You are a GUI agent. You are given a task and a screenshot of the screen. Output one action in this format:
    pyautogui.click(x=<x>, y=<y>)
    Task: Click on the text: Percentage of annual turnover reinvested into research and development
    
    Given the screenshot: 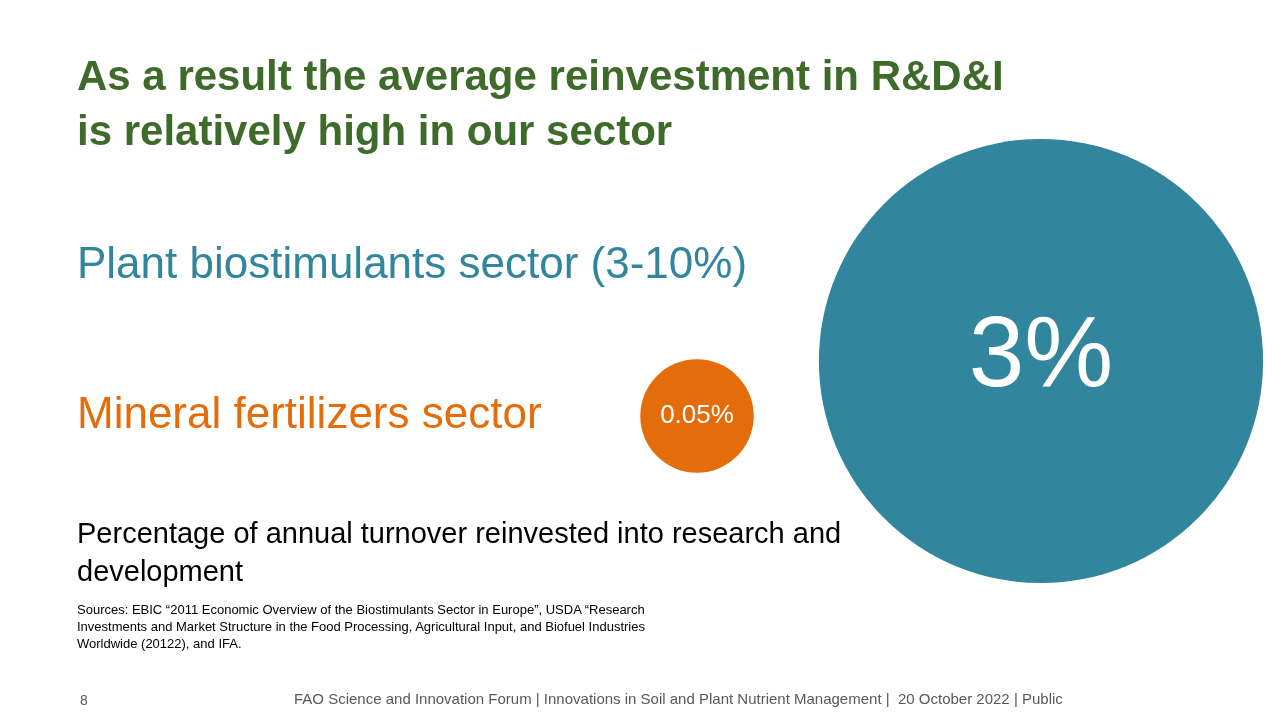 What is the action you would take?
    pyautogui.click(x=459, y=552)
    